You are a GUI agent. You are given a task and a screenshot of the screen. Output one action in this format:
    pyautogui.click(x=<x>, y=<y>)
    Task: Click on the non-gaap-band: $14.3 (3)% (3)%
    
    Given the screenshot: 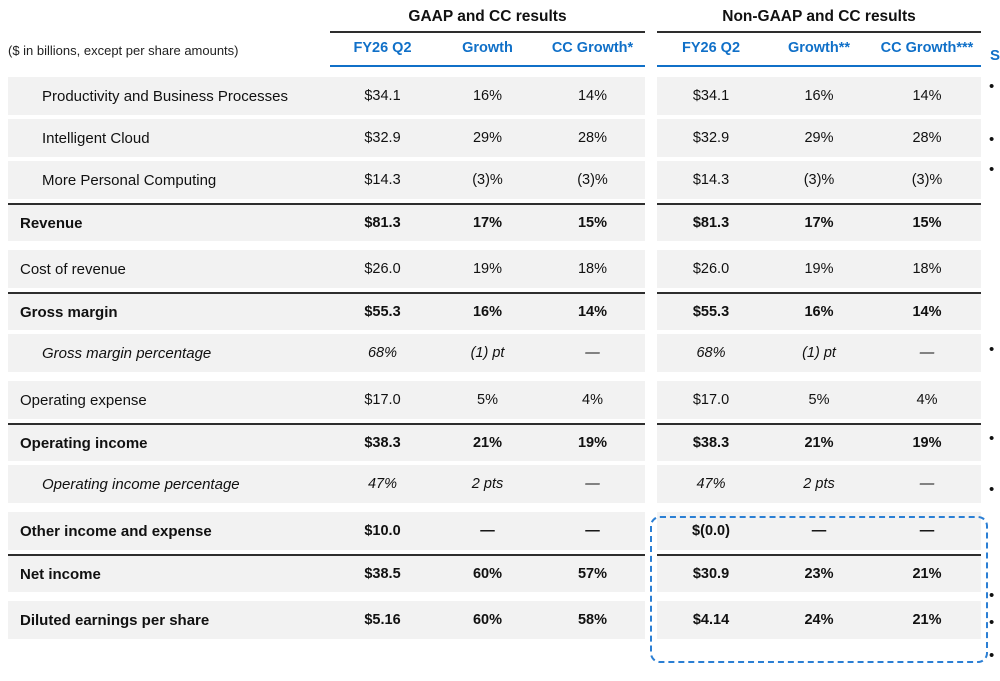 What is the action you would take?
    pyautogui.click(x=819, y=180)
    